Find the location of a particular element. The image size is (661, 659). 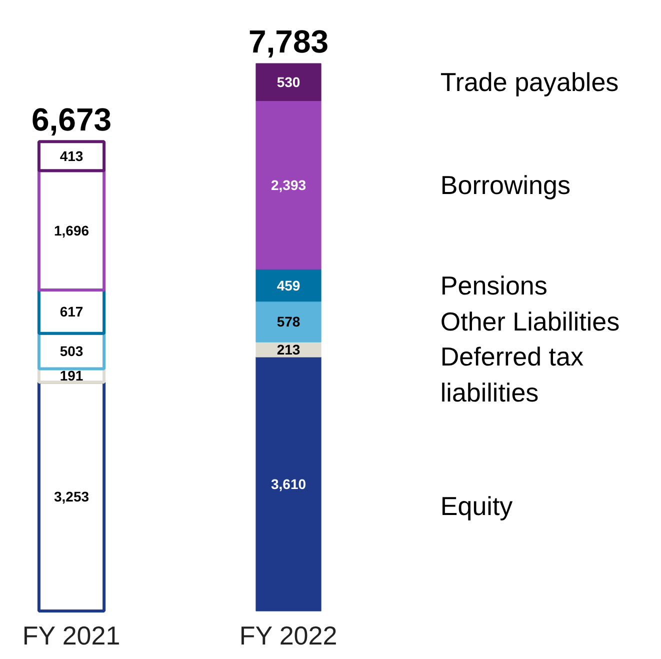

total-label: 7,783 is located at coordinates (288, 42).